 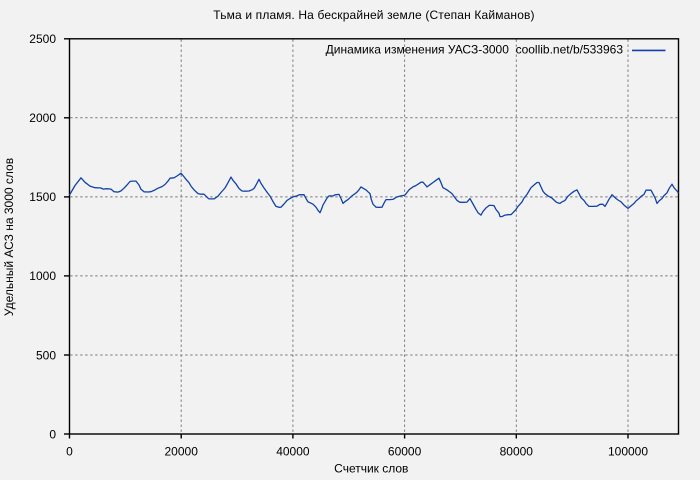 I want to click on svg-text: 1500, so click(x=42, y=197).